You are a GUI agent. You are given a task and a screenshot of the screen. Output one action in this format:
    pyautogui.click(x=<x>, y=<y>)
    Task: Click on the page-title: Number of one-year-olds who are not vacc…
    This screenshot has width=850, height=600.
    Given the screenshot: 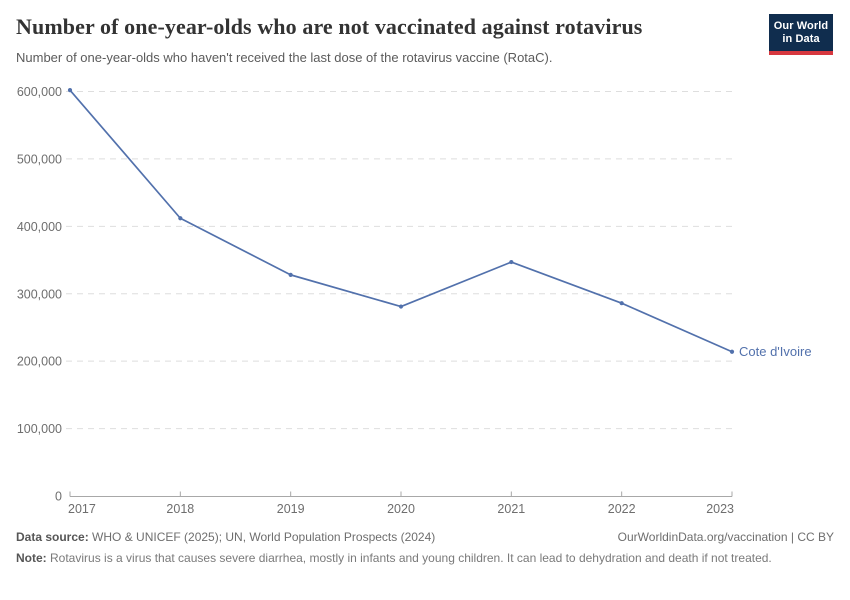 What is the action you would take?
    pyautogui.click(x=329, y=26)
    